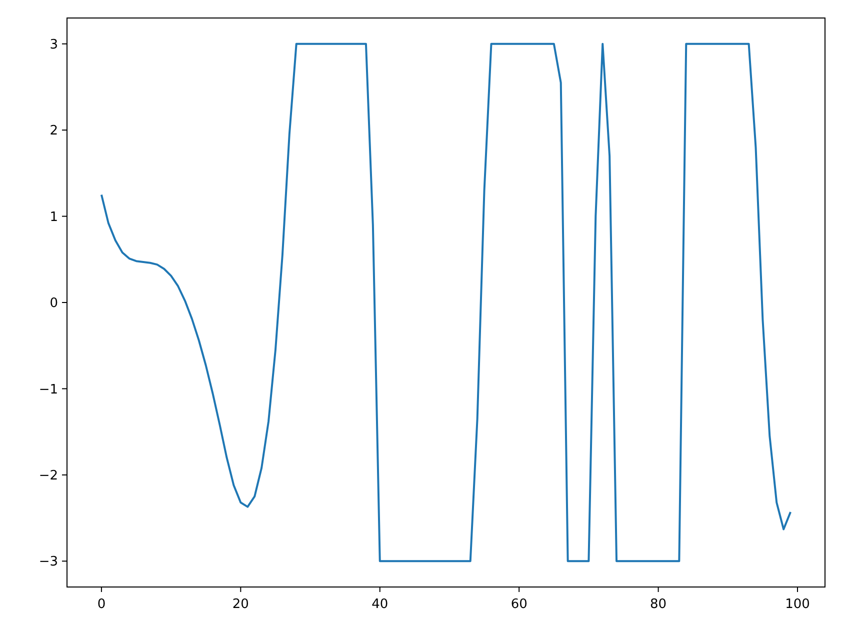 This screenshot has height=636, width=857. Describe the element at coordinates (54, 44) in the screenshot. I see `y-tick-label: 3` at that location.